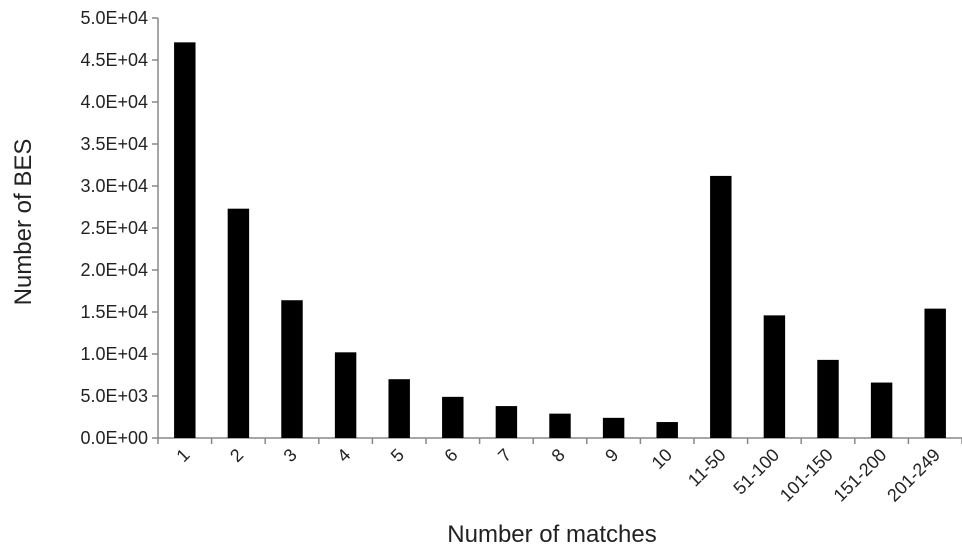 Image resolution: width=962 pixels, height=555 pixels. I want to click on x-tick-label: 7, so click(504, 455).